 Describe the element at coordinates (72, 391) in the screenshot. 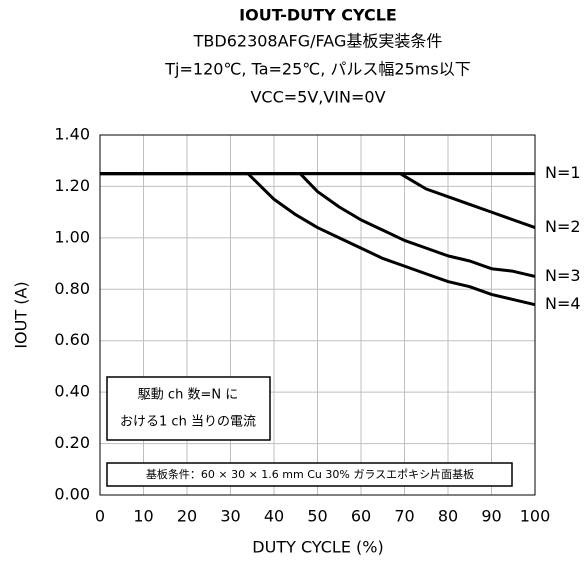

I see `y-tick-label: 0.40` at that location.